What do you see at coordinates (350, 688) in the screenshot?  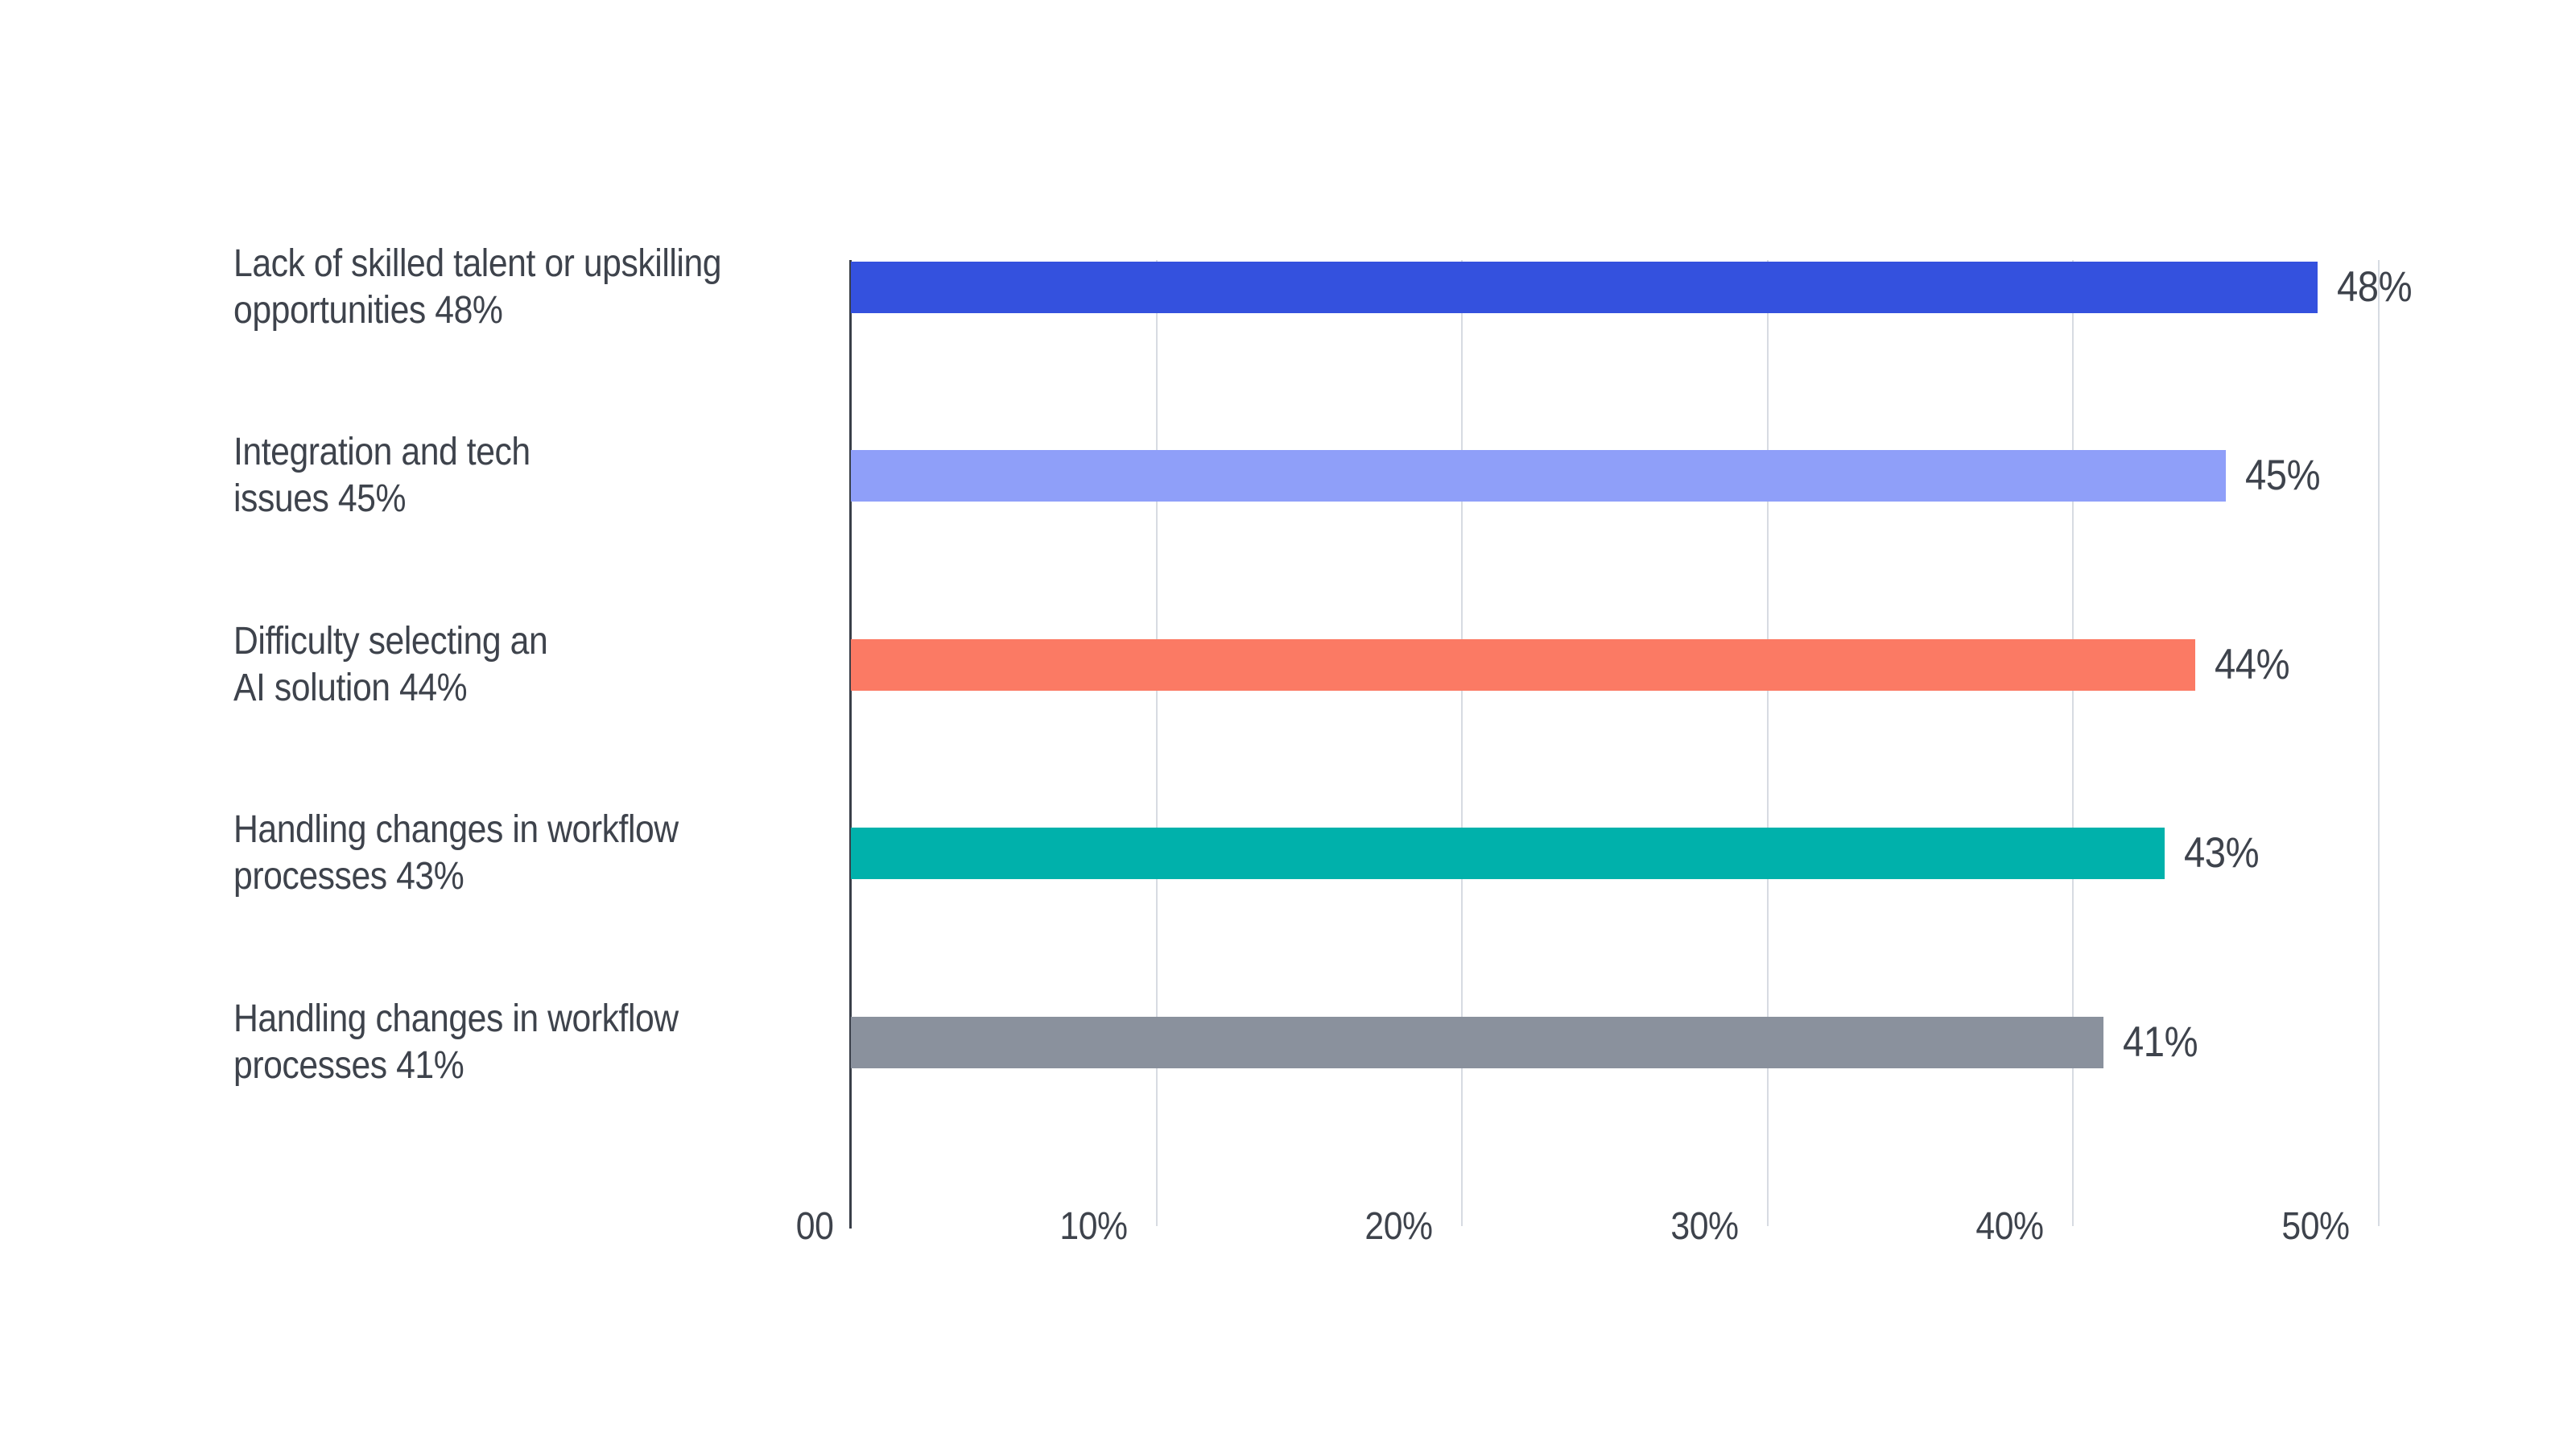 I see `category-label-line: AI solution 44%` at bounding box center [350, 688].